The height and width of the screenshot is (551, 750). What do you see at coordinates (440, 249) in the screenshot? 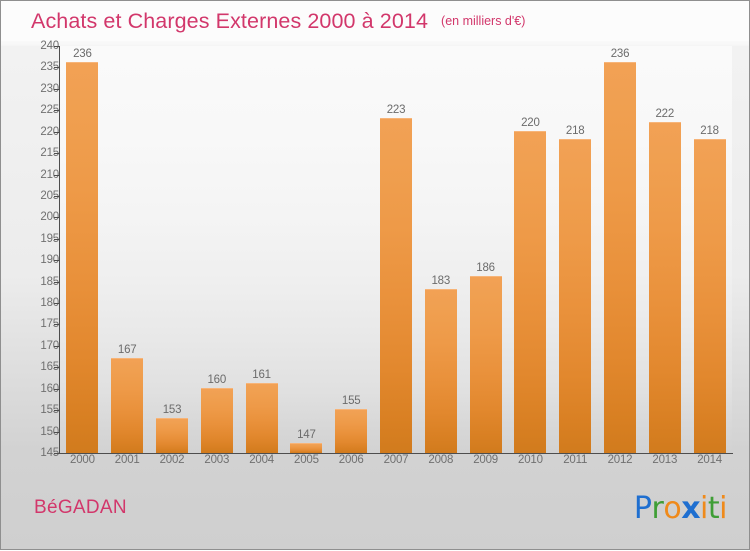
I see `bar-slot: 183` at bounding box center [440, 249].